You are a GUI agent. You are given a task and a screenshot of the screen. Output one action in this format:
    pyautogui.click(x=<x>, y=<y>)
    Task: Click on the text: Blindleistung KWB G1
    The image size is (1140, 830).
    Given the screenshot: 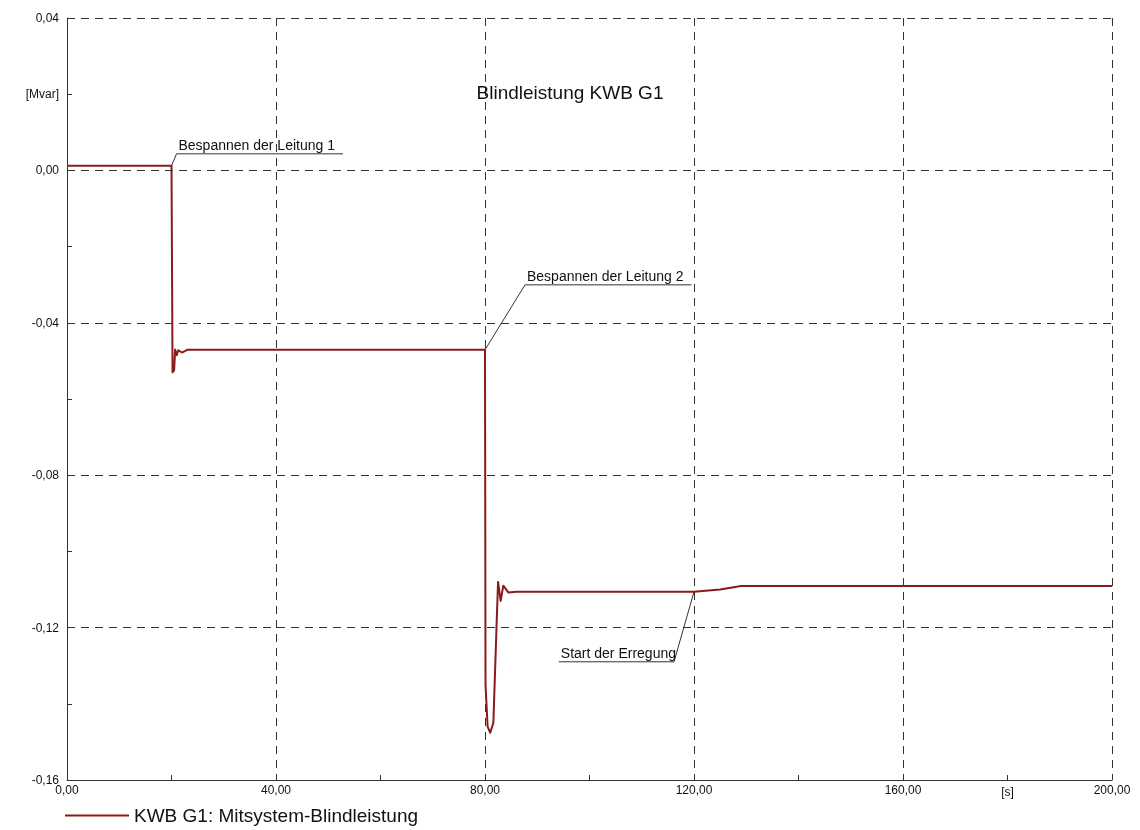 What is the action you would take?
    pyautogui.click(x=570, y=92)
    